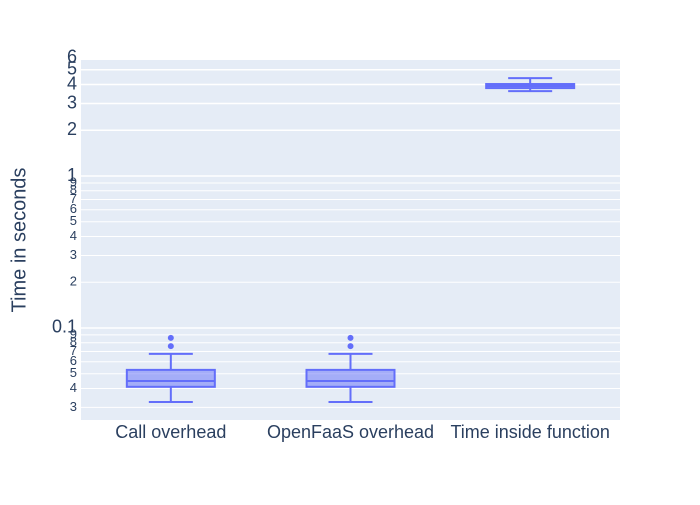  What do you see at coordinates (529, 432) in the screenshot?
I see `x-tick-label: Time inside function` at bounding box center [529, 432].